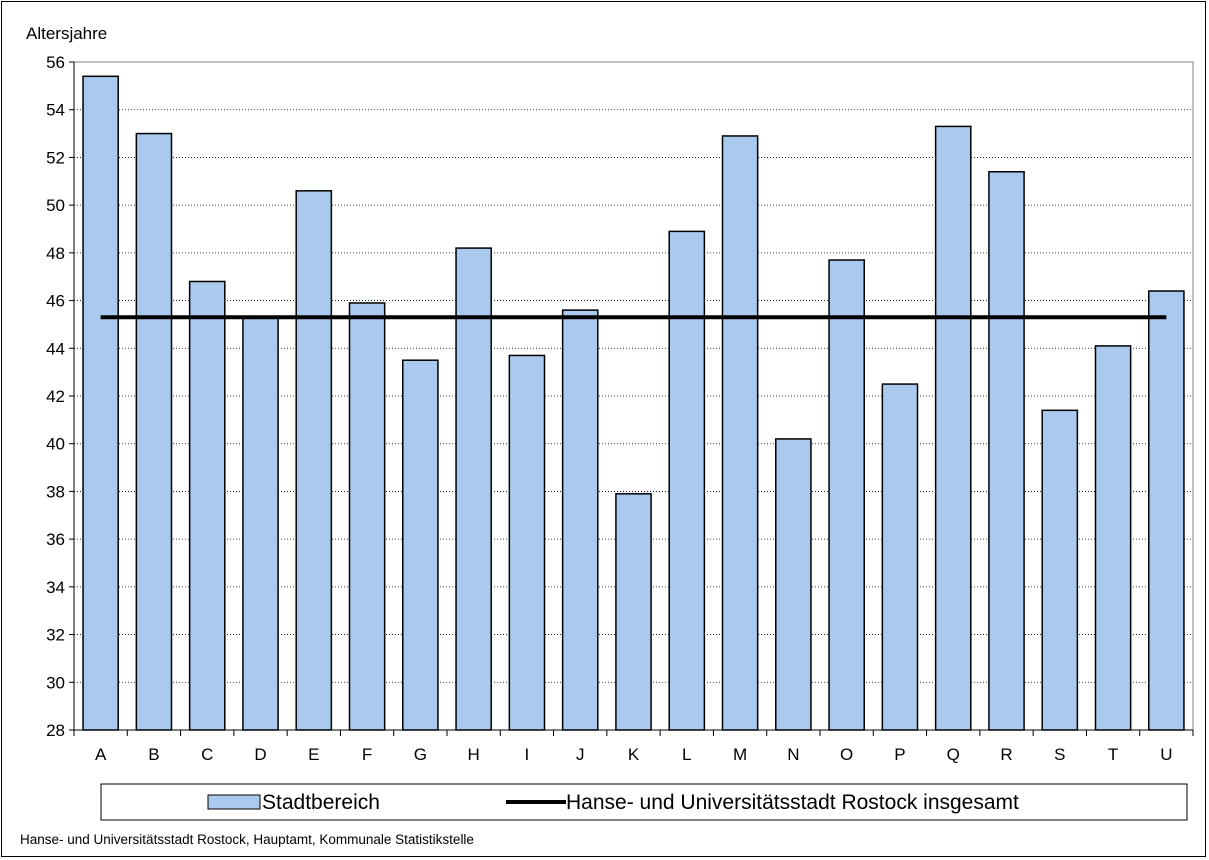 This screenshot has width=1209, height=860. Describe the element at coordinates (1060, 570) in the screenshot. I see `bar-S` at that location.